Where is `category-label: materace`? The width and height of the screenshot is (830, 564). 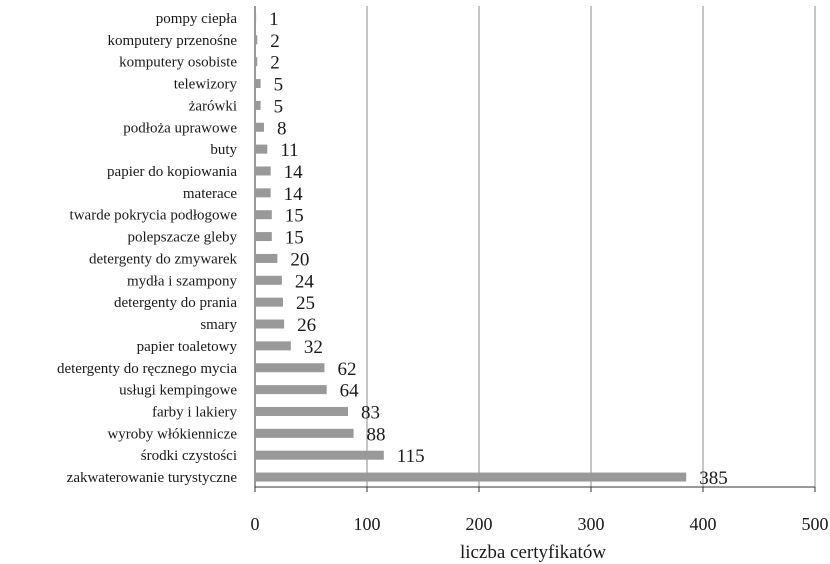
category-label: materace is located at coordinates (210, 194).